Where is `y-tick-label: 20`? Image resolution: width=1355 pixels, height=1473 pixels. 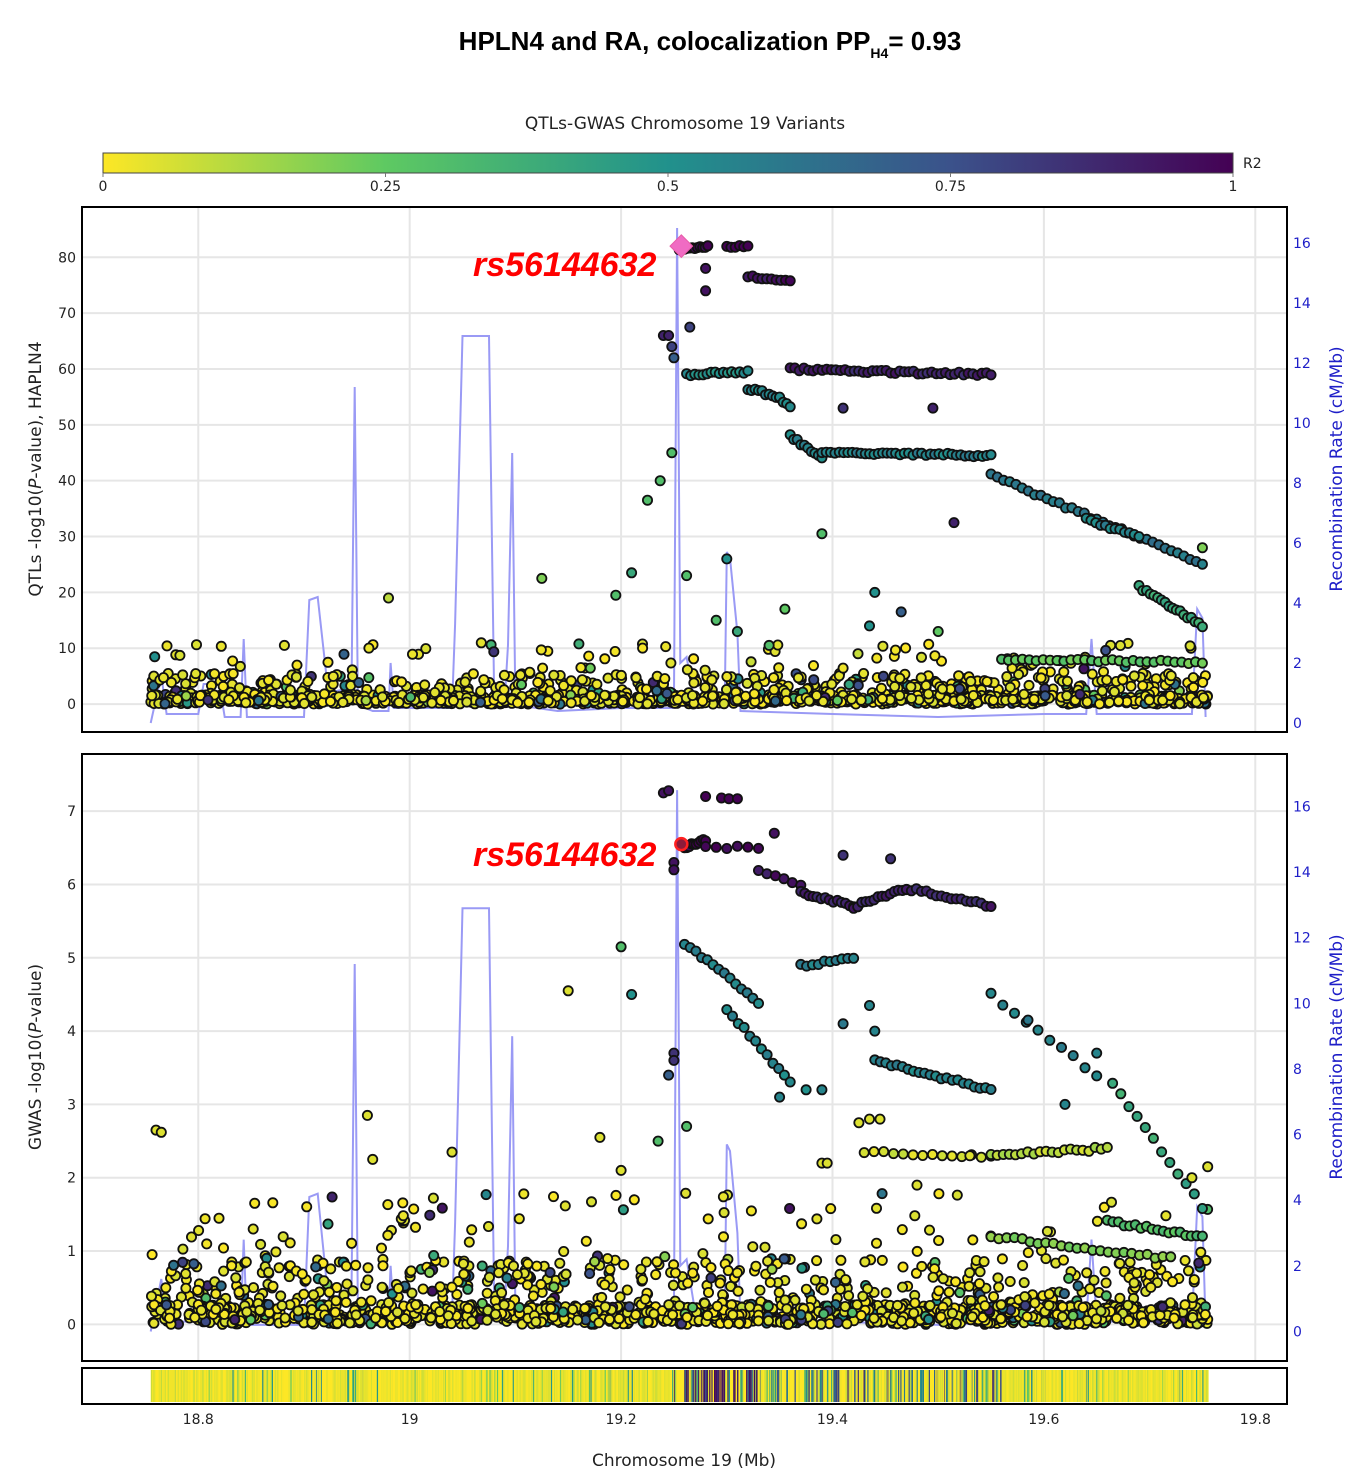
y-tick-label: 20 is located at coordinates (67, 593).